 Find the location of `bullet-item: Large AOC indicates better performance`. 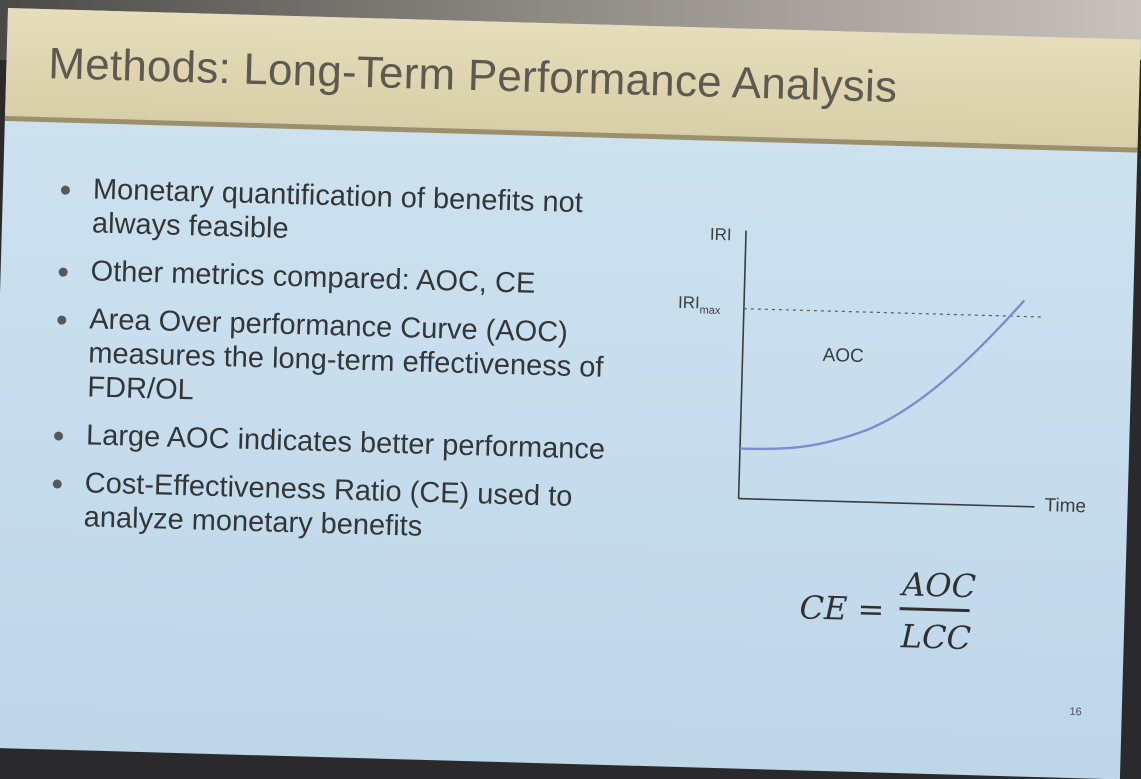

bullet-item: Large AOC indicates better performance is located at coordinates (359, 442).